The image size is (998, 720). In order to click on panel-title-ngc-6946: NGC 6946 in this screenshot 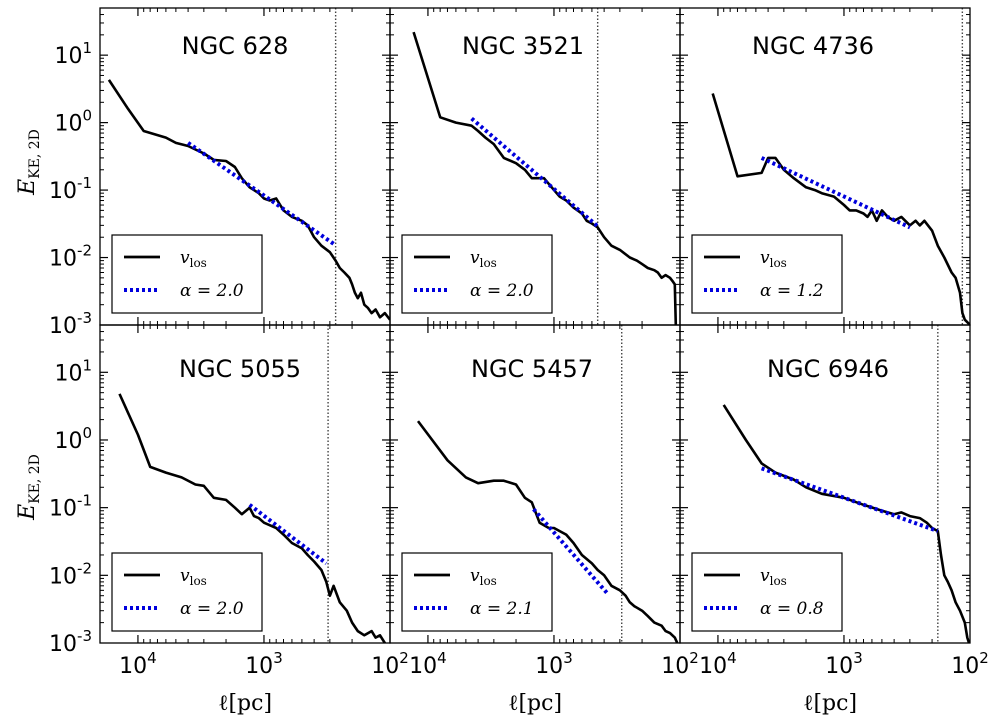, I will do `click(828, 369)`.